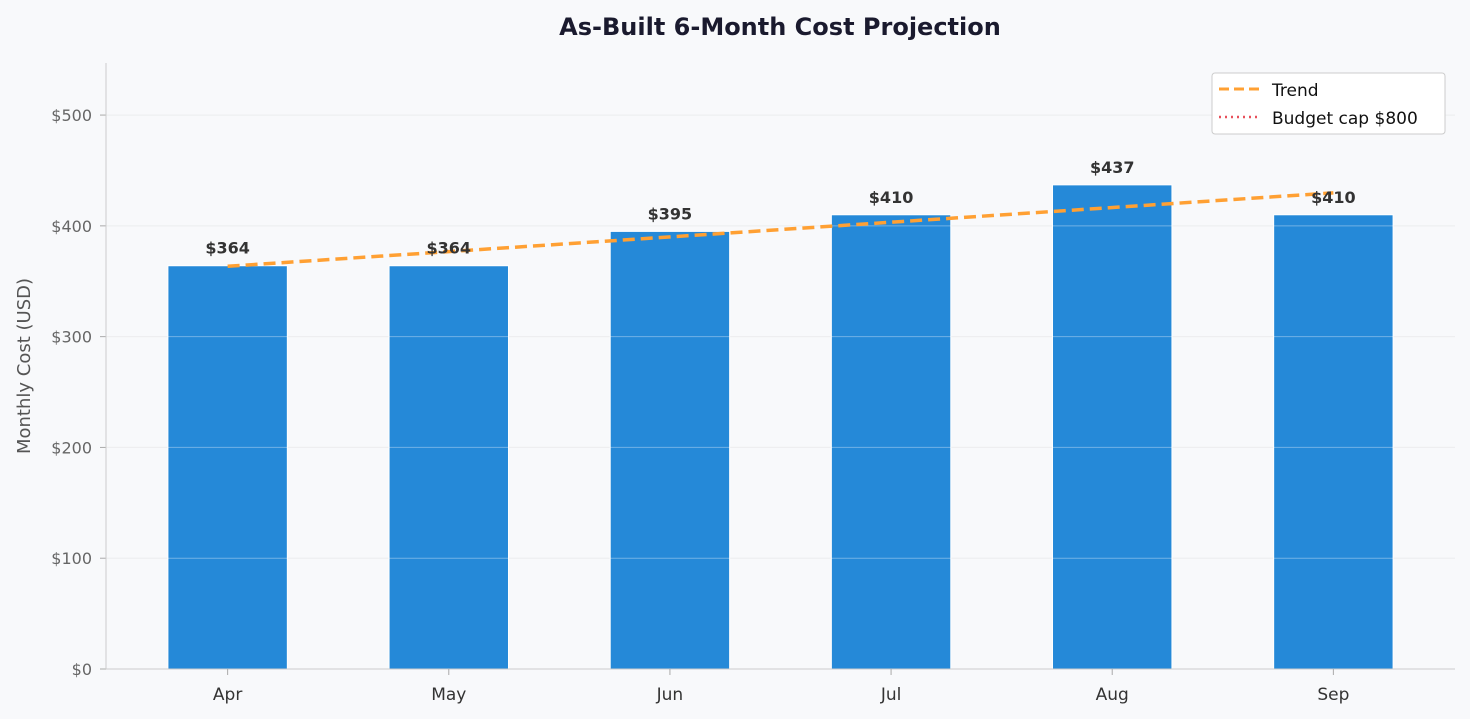 The width and height of the screenshot is (1470, 719). I want to click on bar-jun, so click(670, 450).